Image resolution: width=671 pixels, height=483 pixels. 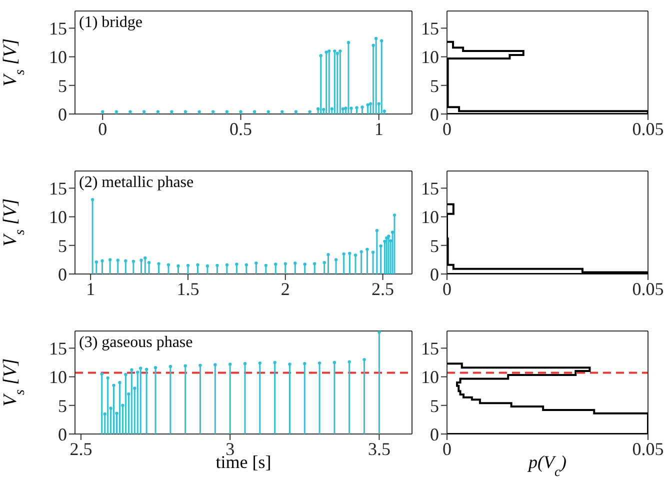 I want to click on annotation: (3) gaseous phase, so click(x=136, y=343).